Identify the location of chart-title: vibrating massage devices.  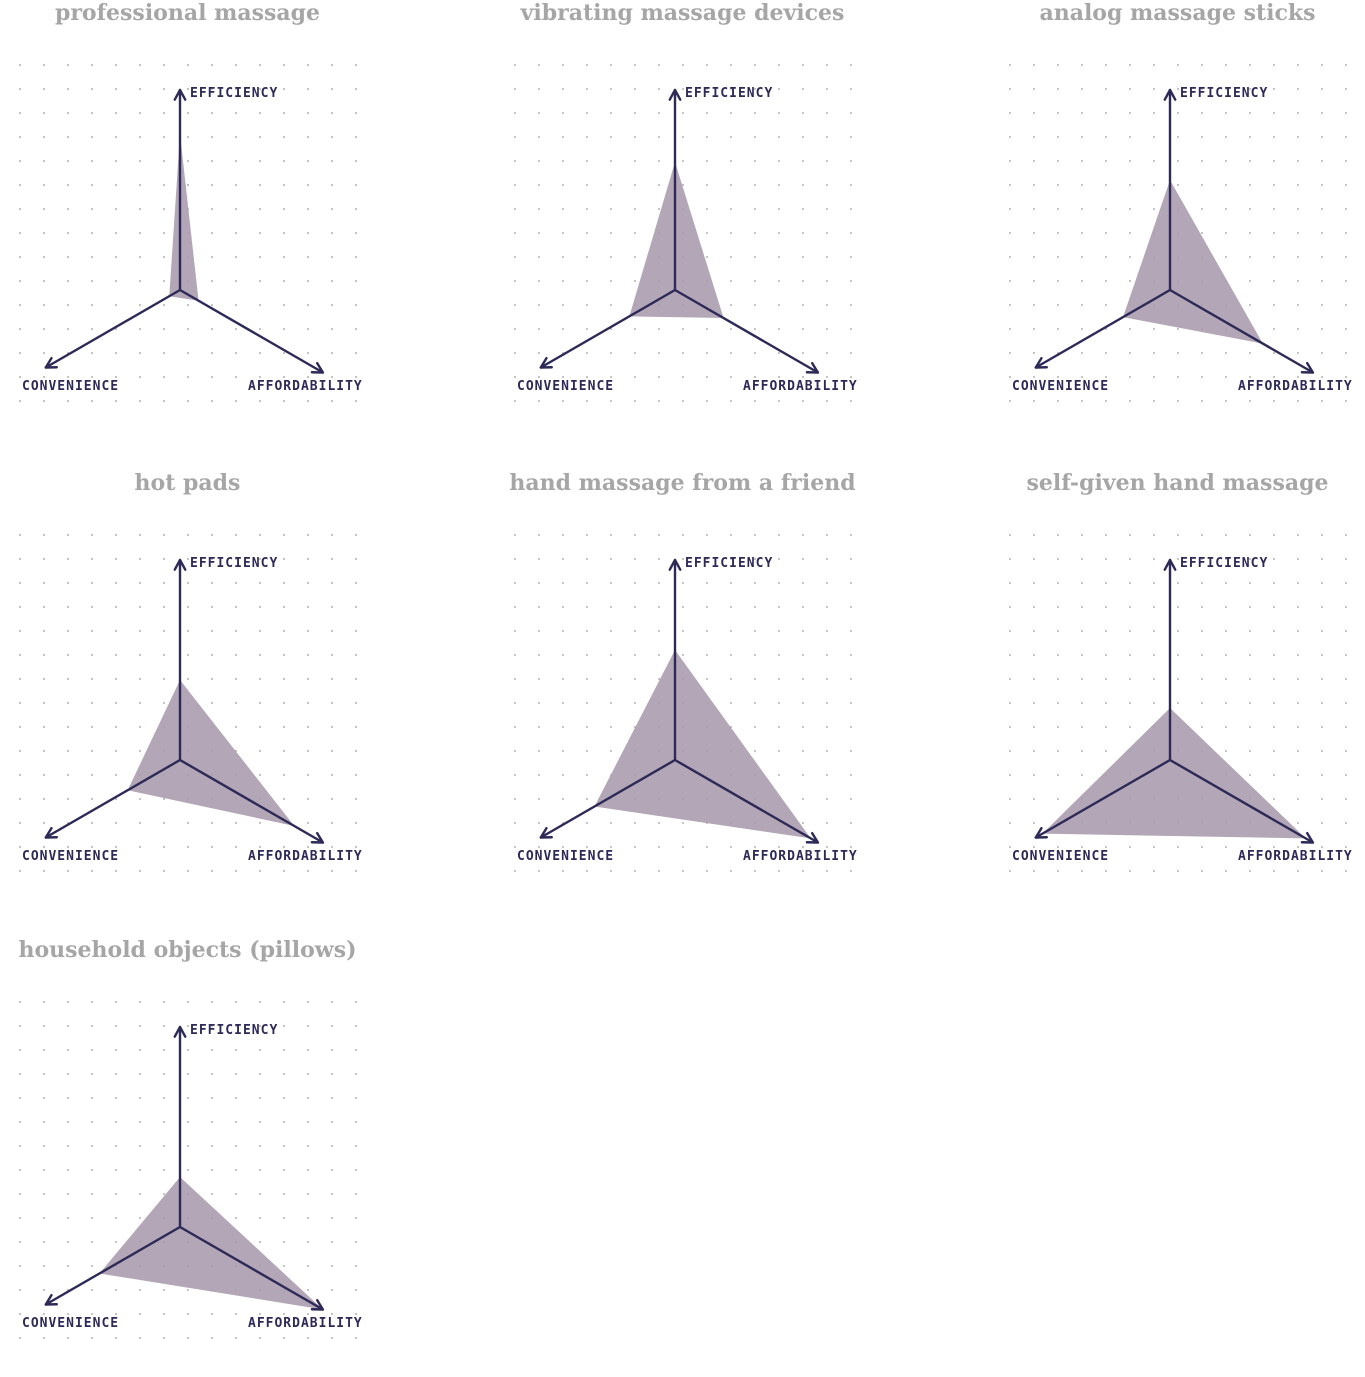
(682, 13).